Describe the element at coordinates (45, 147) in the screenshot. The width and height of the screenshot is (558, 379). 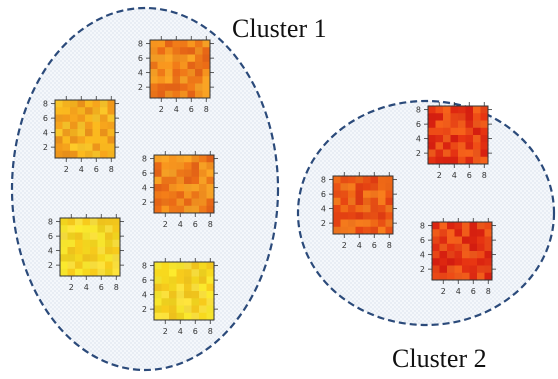
I see `y-tick-label: 2` at that location.